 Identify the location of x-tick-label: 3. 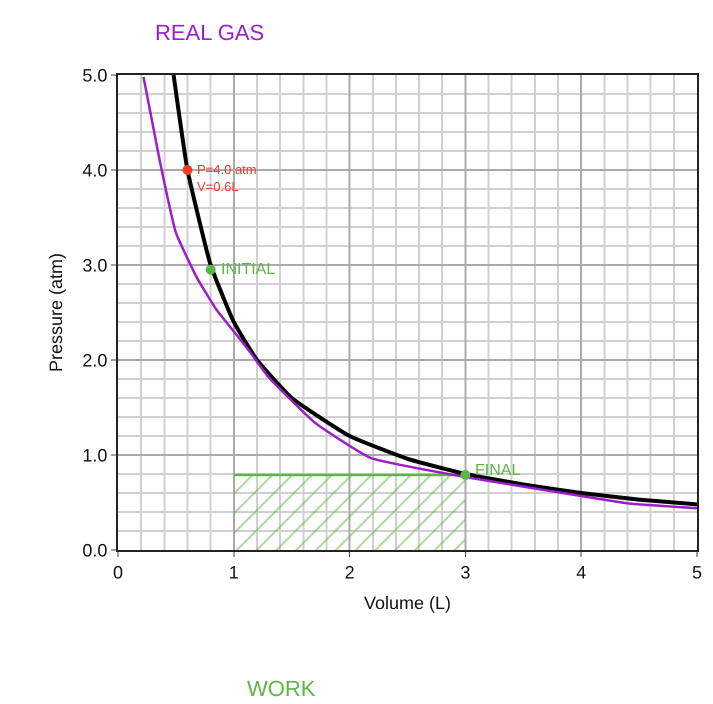
(465, 572).